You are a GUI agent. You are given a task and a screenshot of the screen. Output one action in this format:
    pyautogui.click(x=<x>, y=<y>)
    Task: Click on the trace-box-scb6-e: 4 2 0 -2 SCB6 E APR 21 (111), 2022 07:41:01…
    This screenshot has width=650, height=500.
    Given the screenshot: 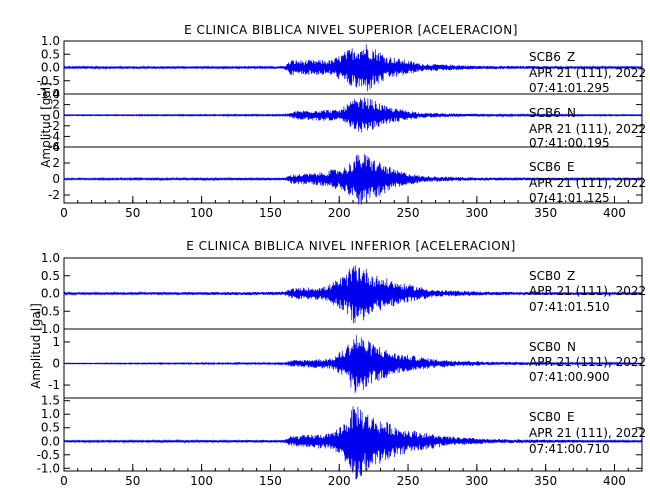 What is the action you would take?
    pyautogui.click(x=347, y=172)
    